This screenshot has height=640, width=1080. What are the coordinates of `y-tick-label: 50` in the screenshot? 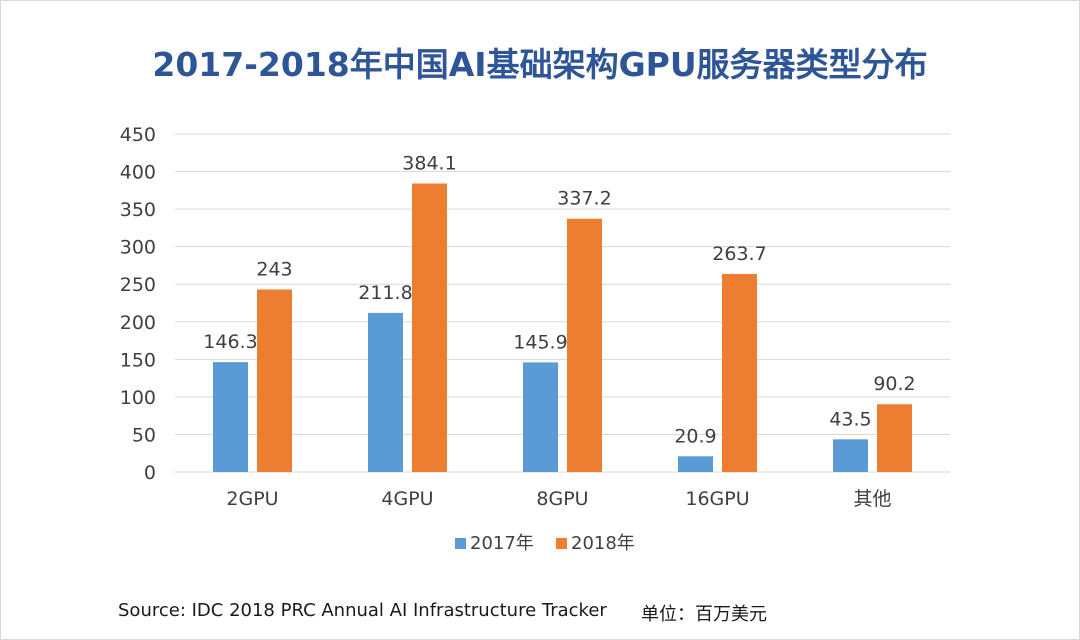 It's located at (144, 435).